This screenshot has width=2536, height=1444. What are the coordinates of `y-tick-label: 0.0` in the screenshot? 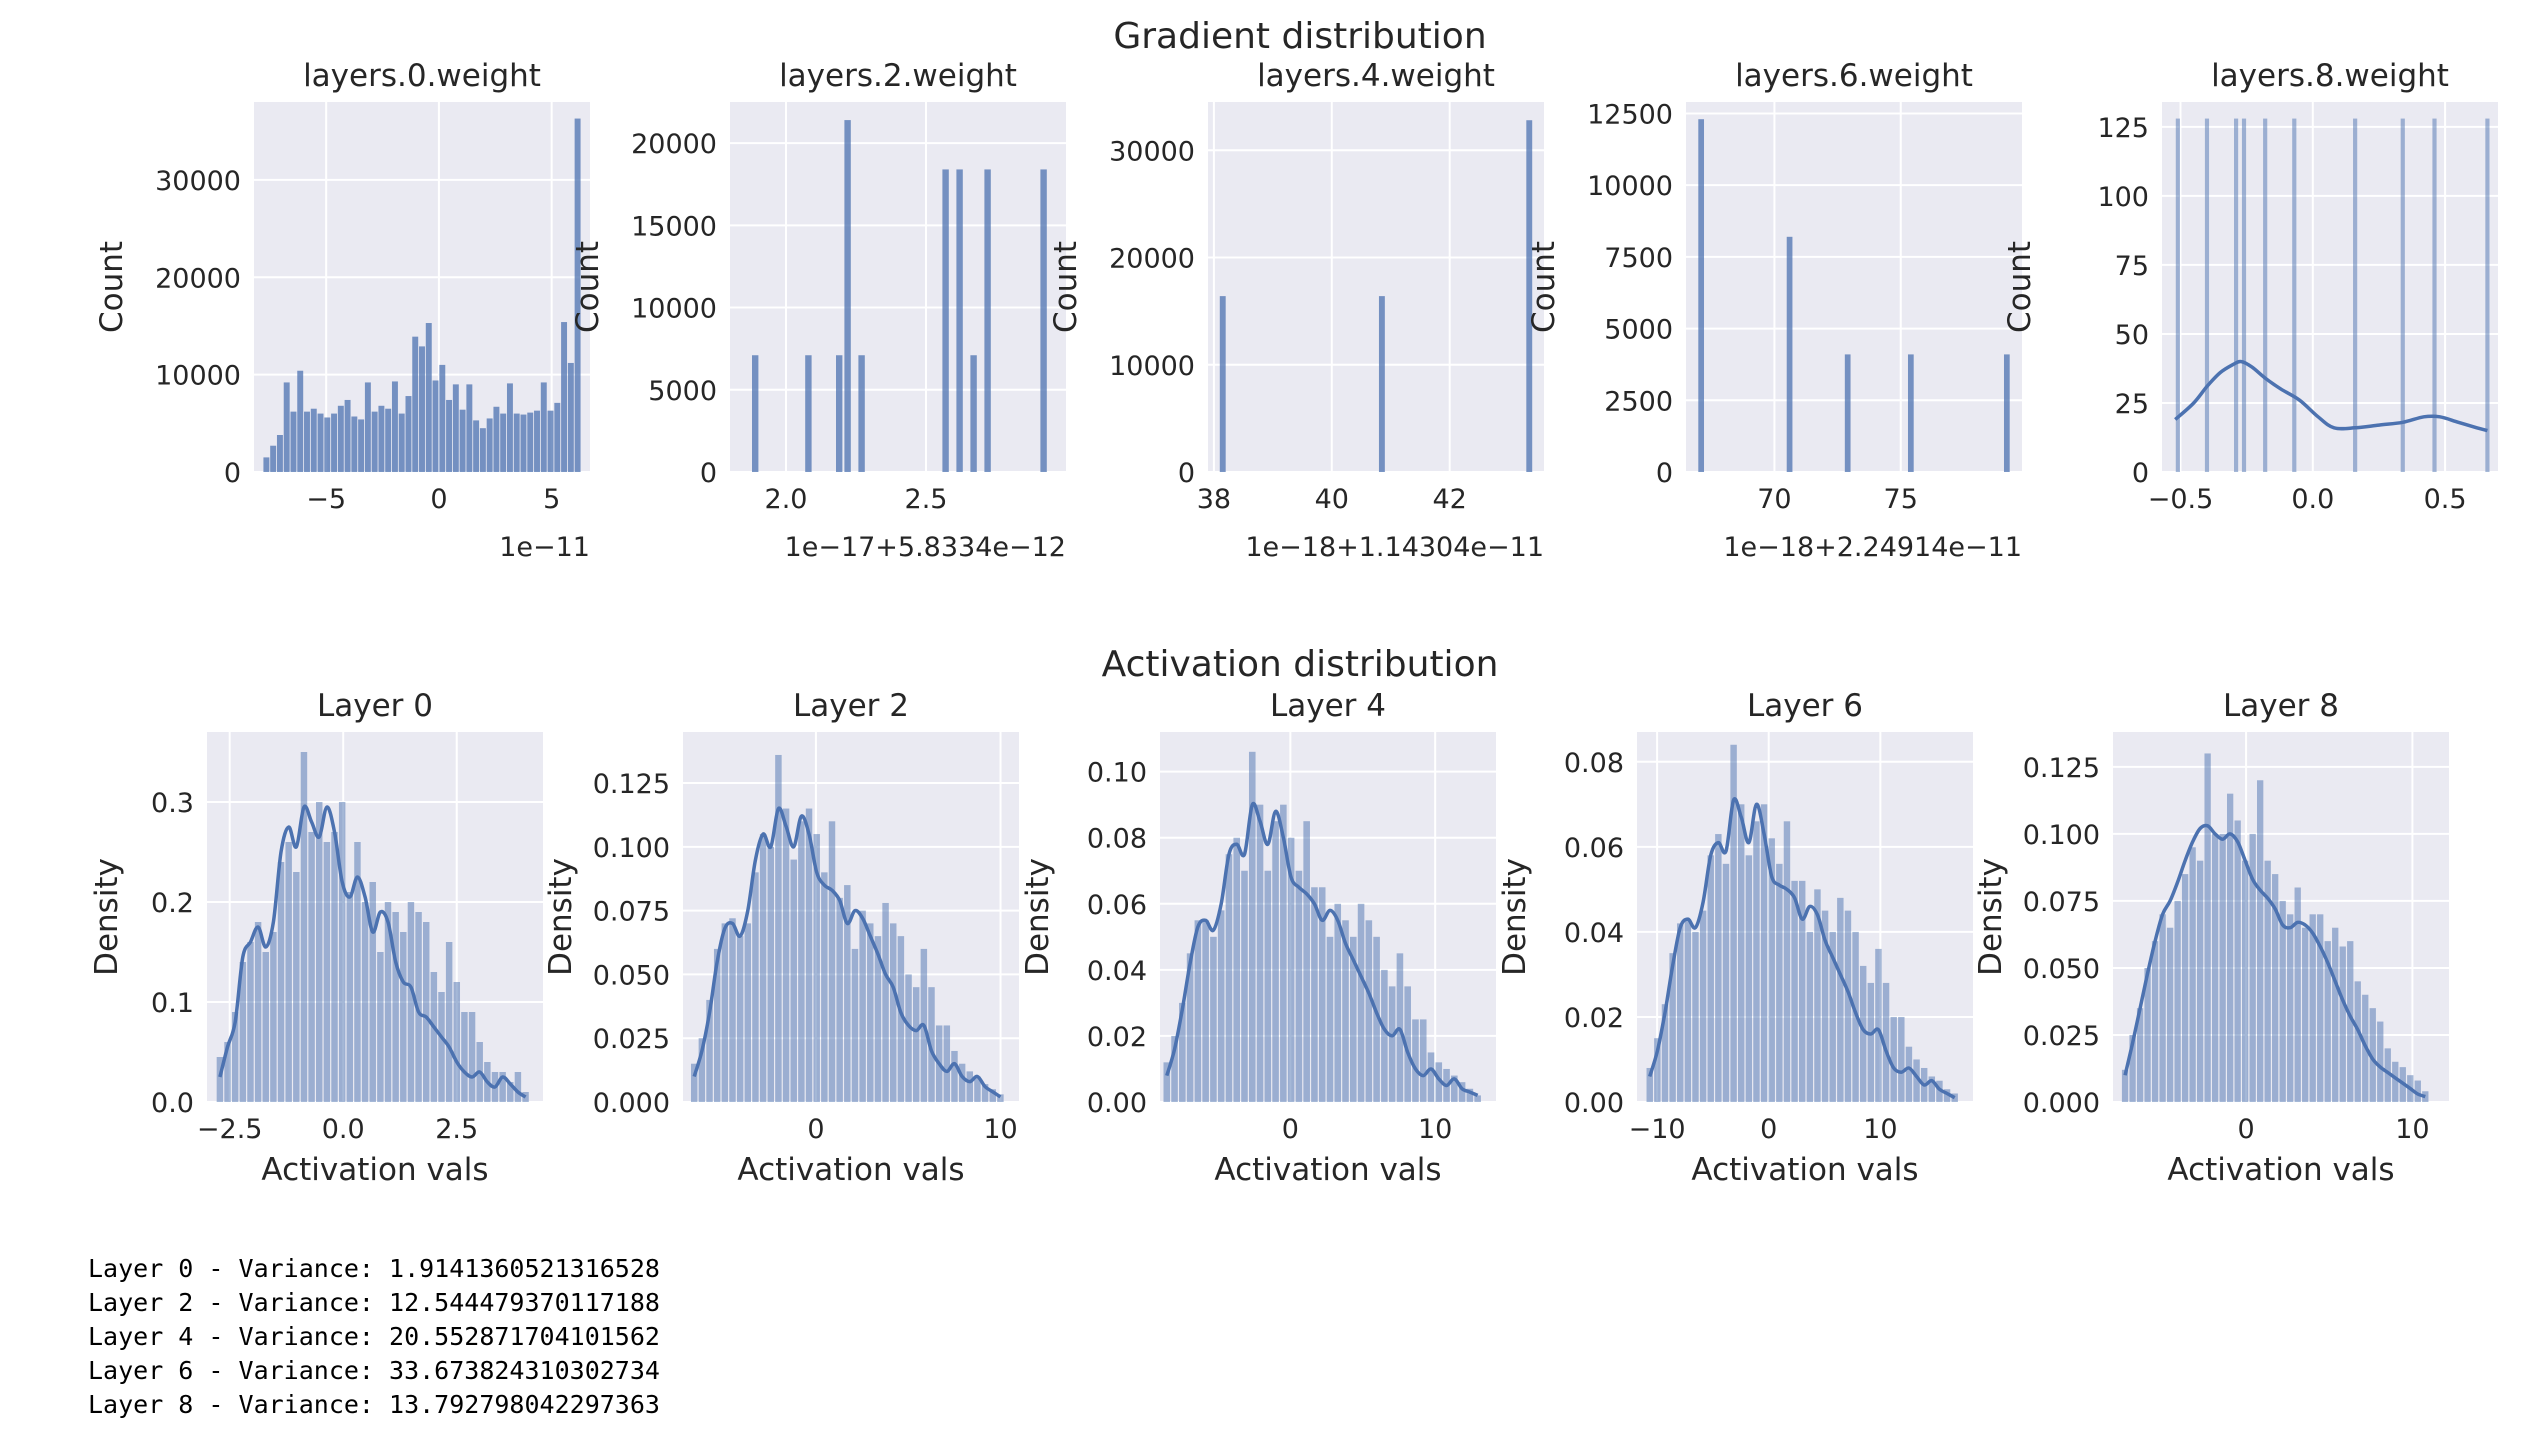 It's located at (172, 1103).